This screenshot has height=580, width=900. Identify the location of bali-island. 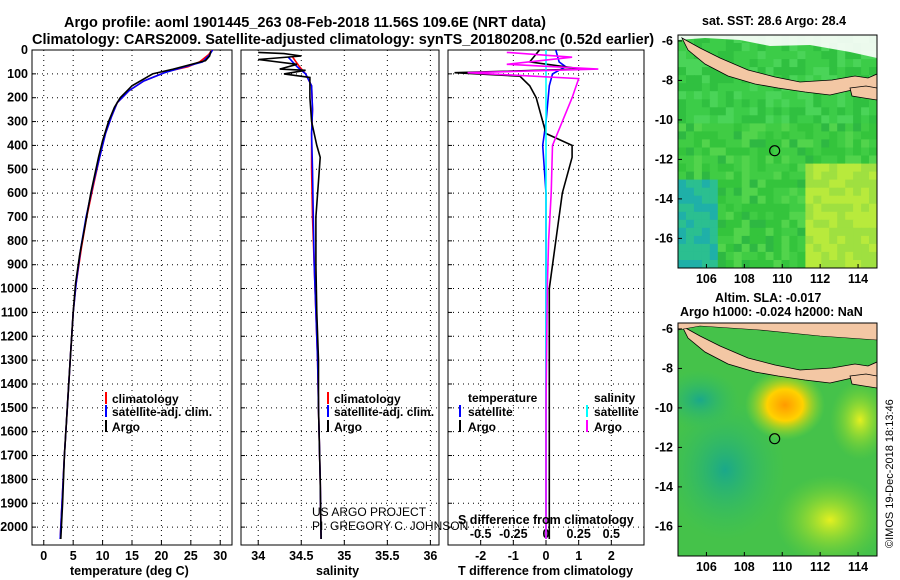
(863, 93).